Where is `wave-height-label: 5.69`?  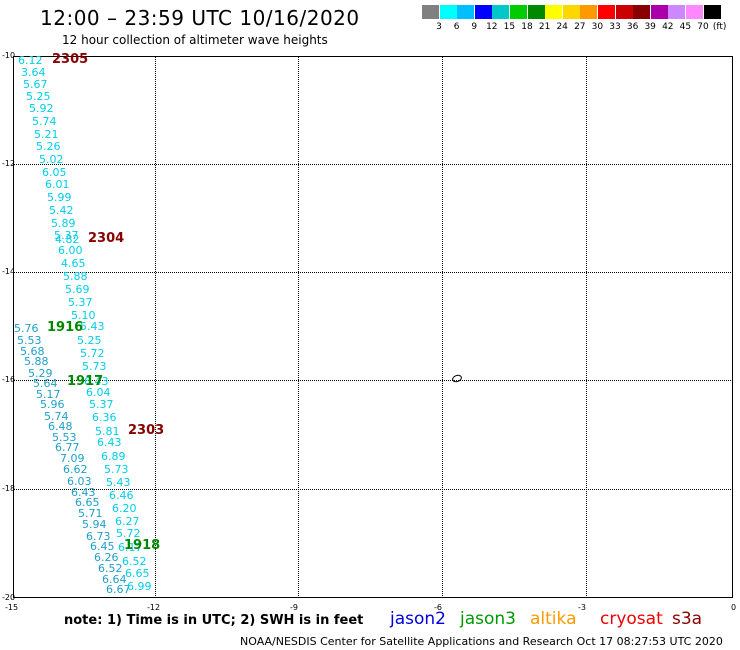
wave-height-label: 5.69 is located at coordinates (77, 289).